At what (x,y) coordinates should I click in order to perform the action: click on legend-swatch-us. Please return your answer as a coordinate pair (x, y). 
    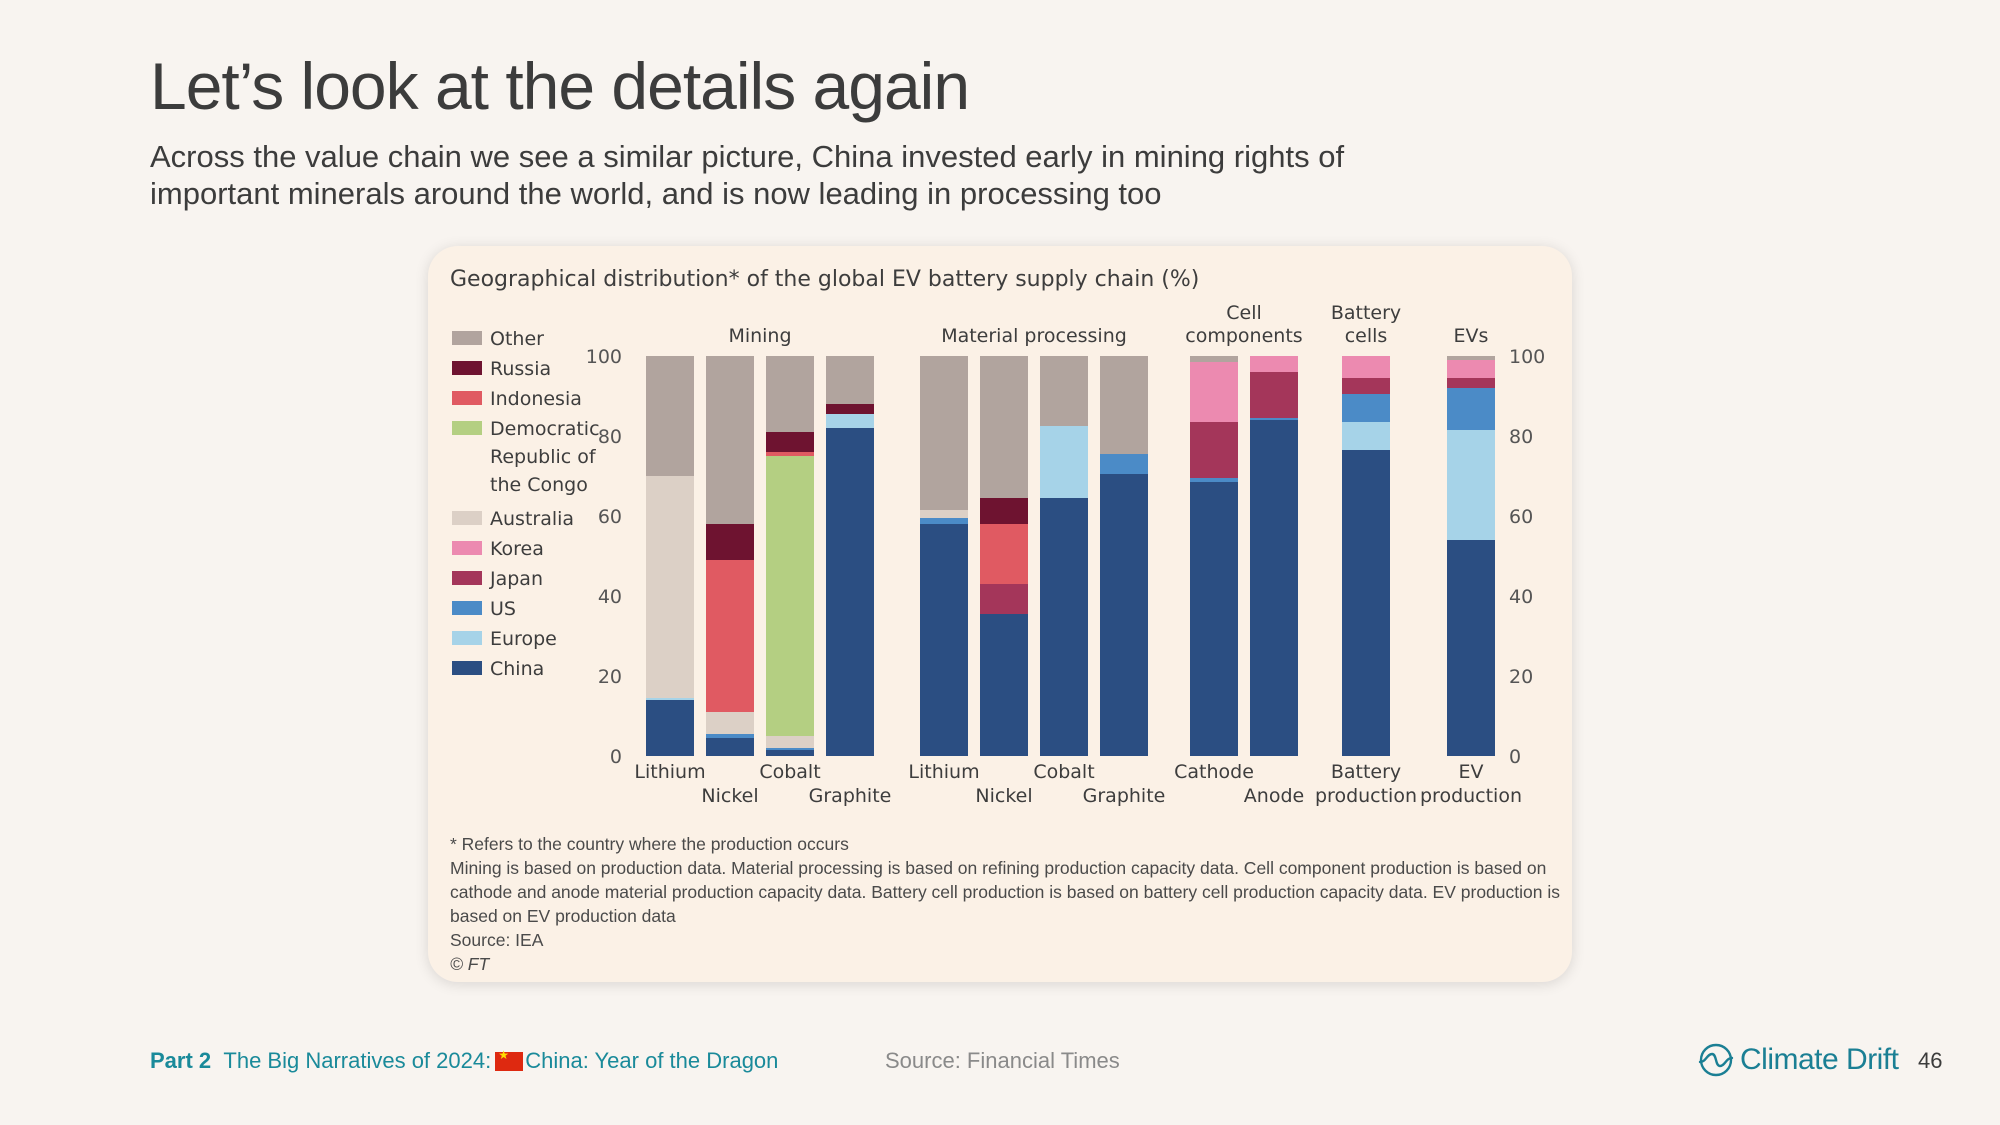
    Looking at the image, I should click on (467, 608).